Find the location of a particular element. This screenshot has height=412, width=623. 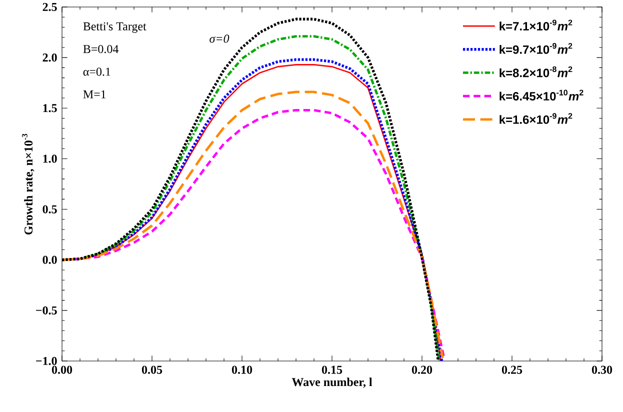

y-tick-label: 0.0 is located at coordinates (49, 260).